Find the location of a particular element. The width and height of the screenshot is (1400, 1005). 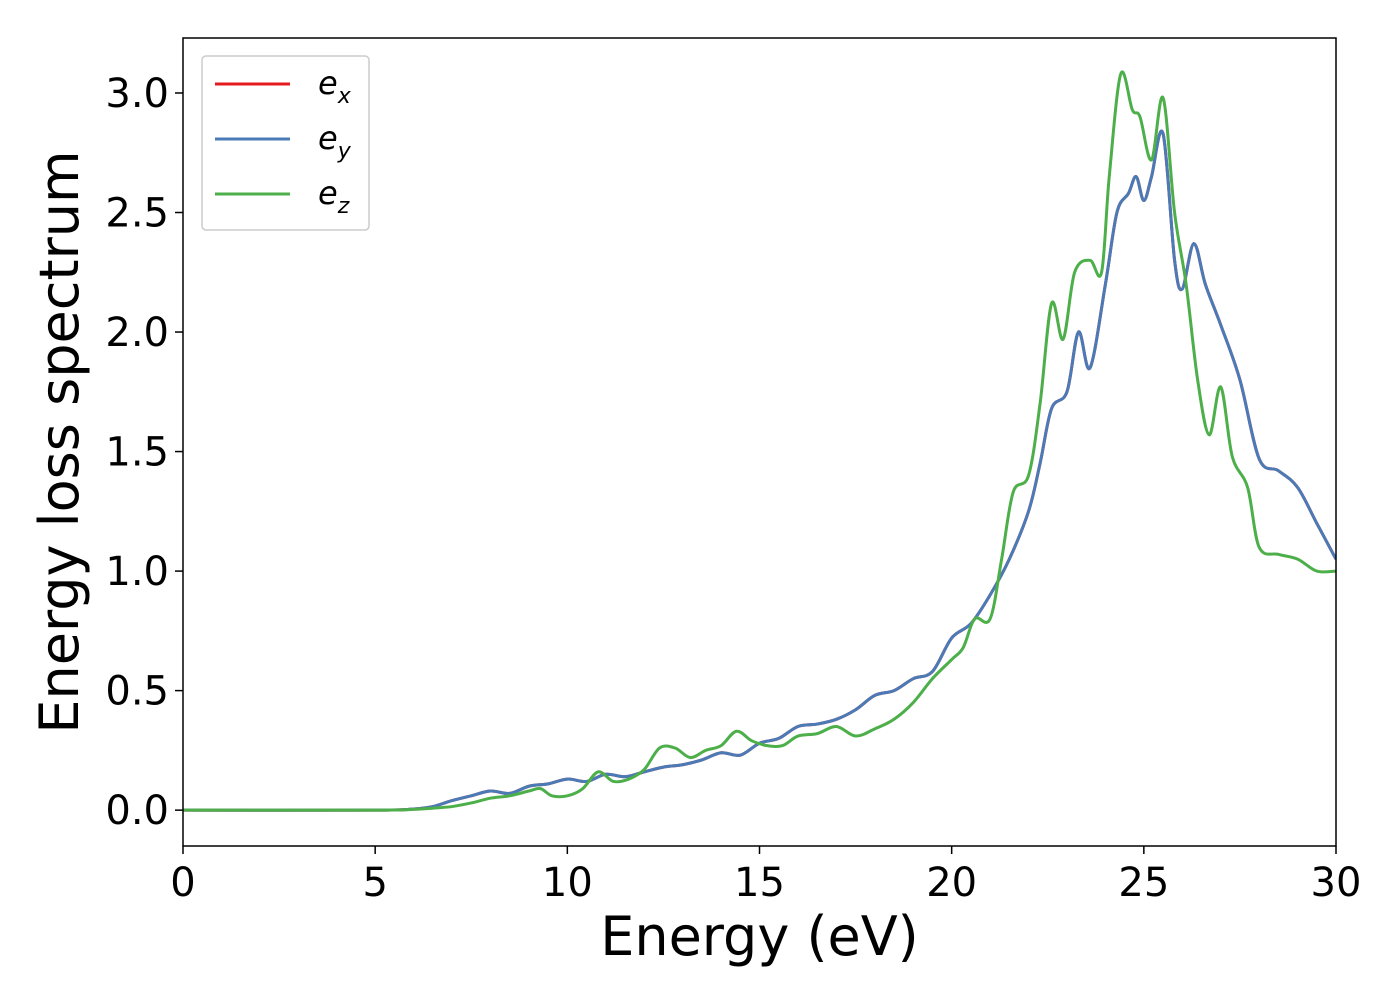

y-tick-label: 2.0 is located at coordinates (137, 333).